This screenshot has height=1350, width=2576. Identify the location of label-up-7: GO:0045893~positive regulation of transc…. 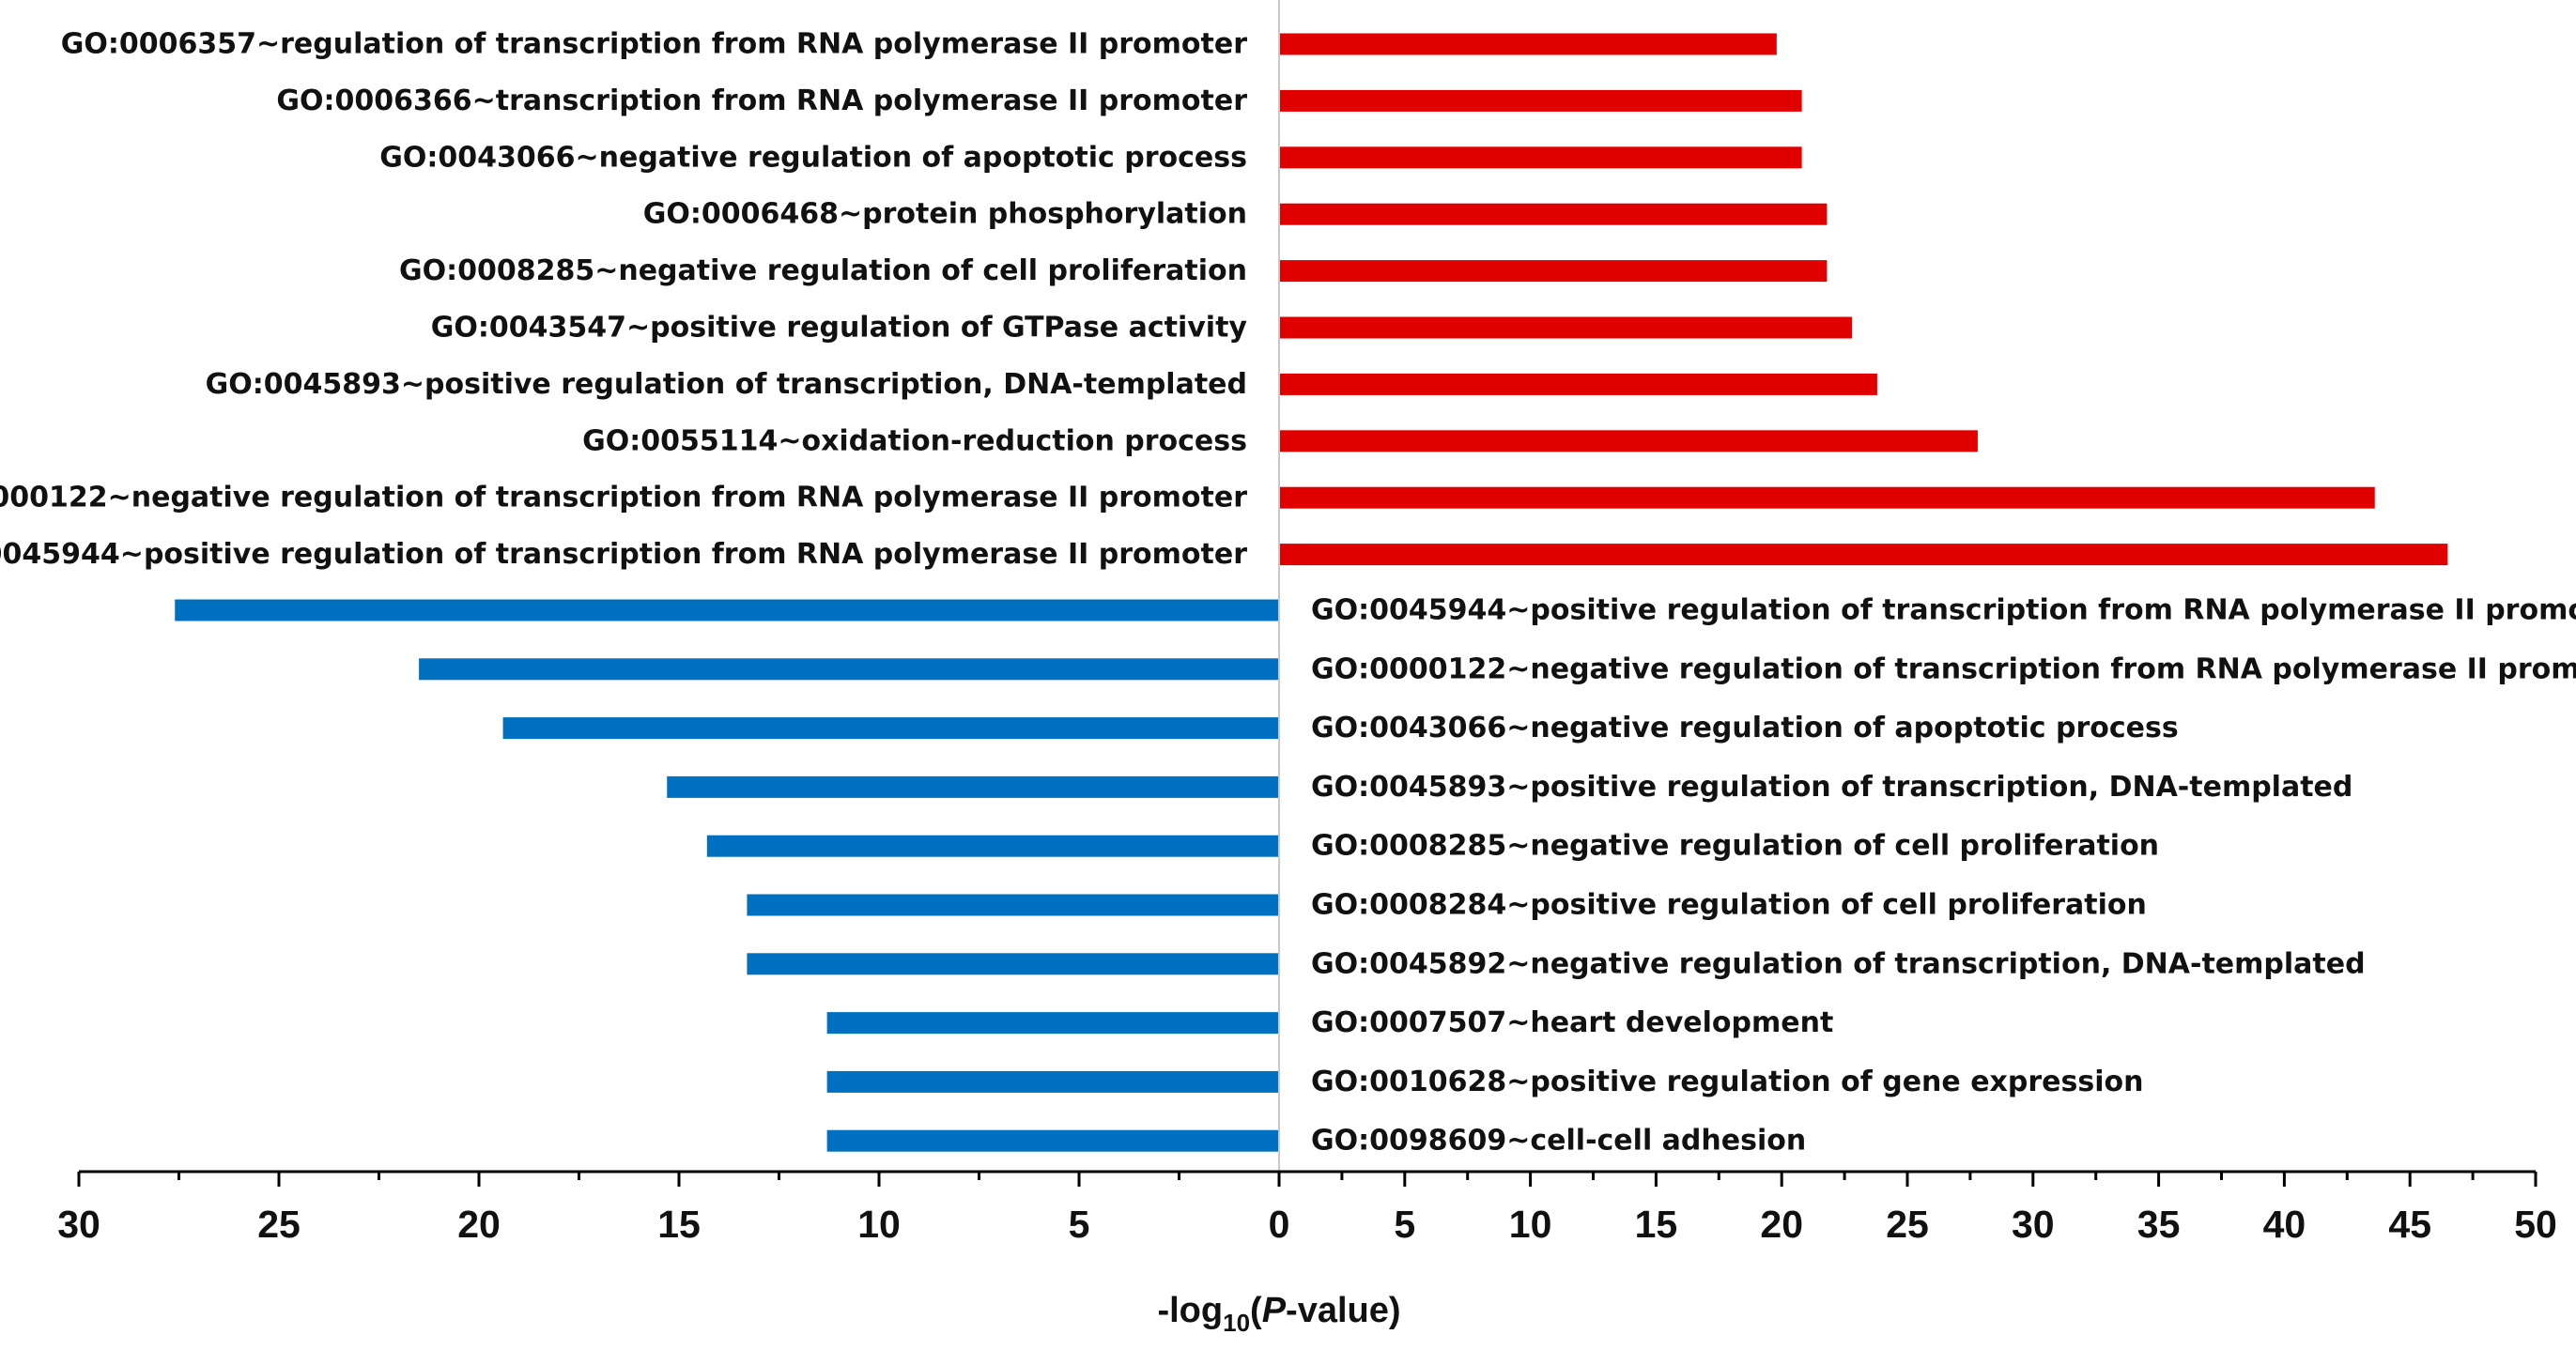
(726, 384).